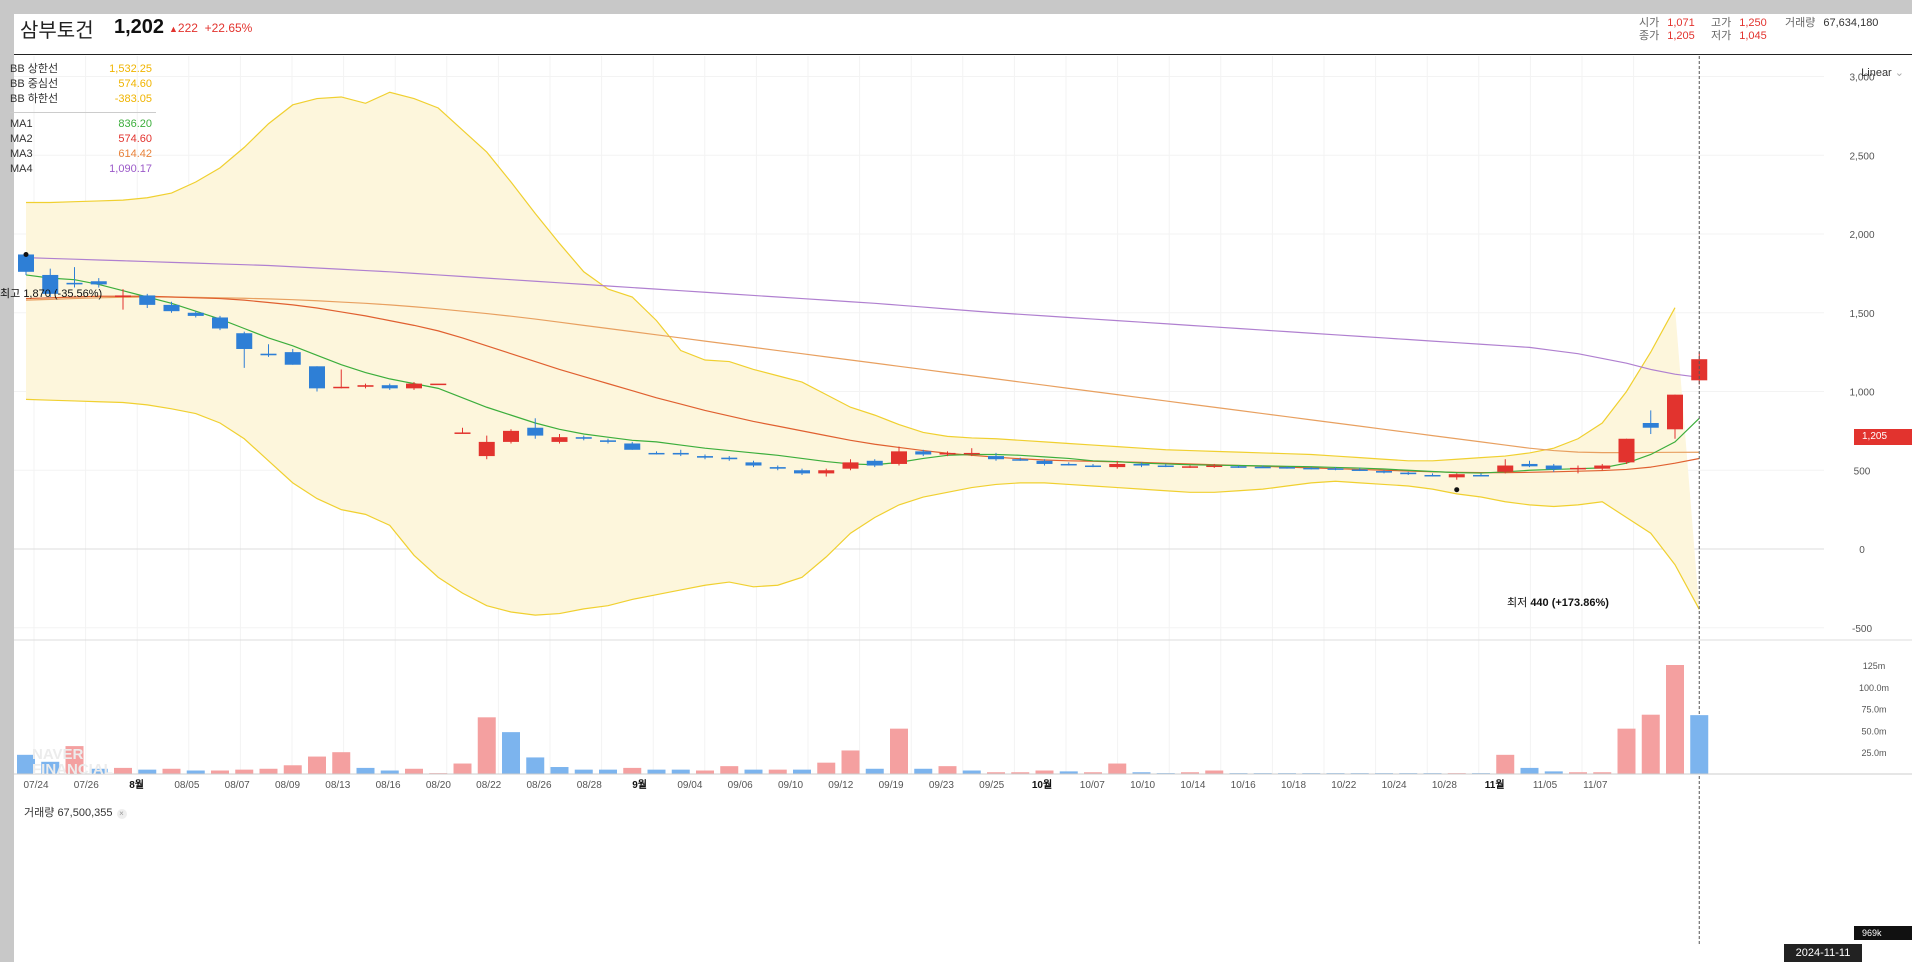 This screenshot has height=962, width=1912. Describe the element at coordinates (1874, 666) in the screenshot. I see `volume-axis-tick-label: 125m` at that location.